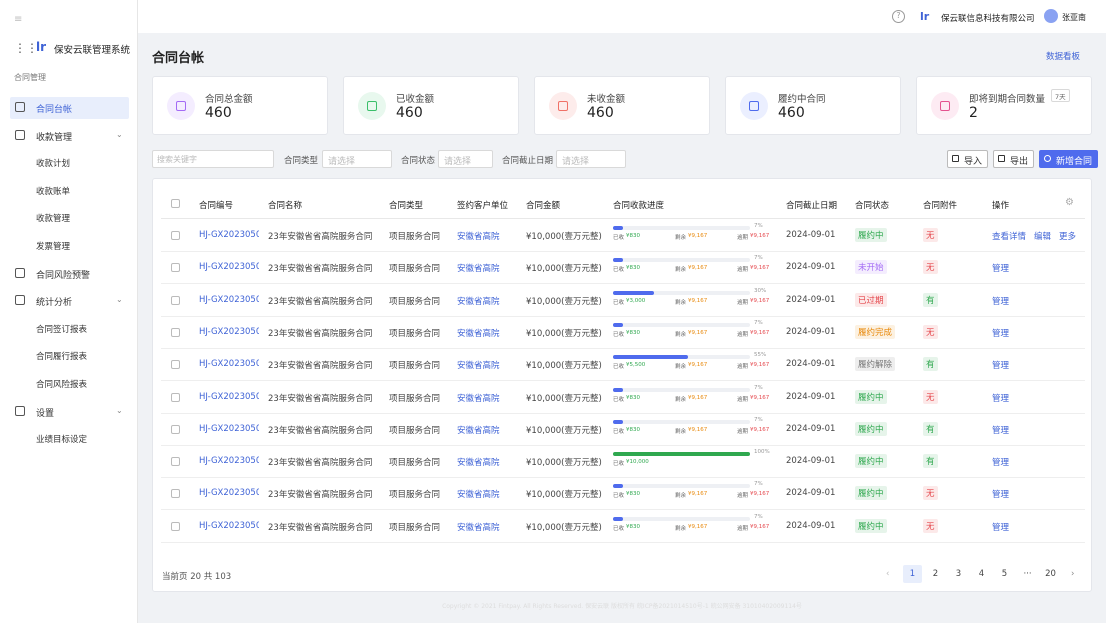 The image size is (1106, 623). Describe the element at coordinates (53, 191) in the screenshot. I see `submenu-item: 收款账单` at that location.